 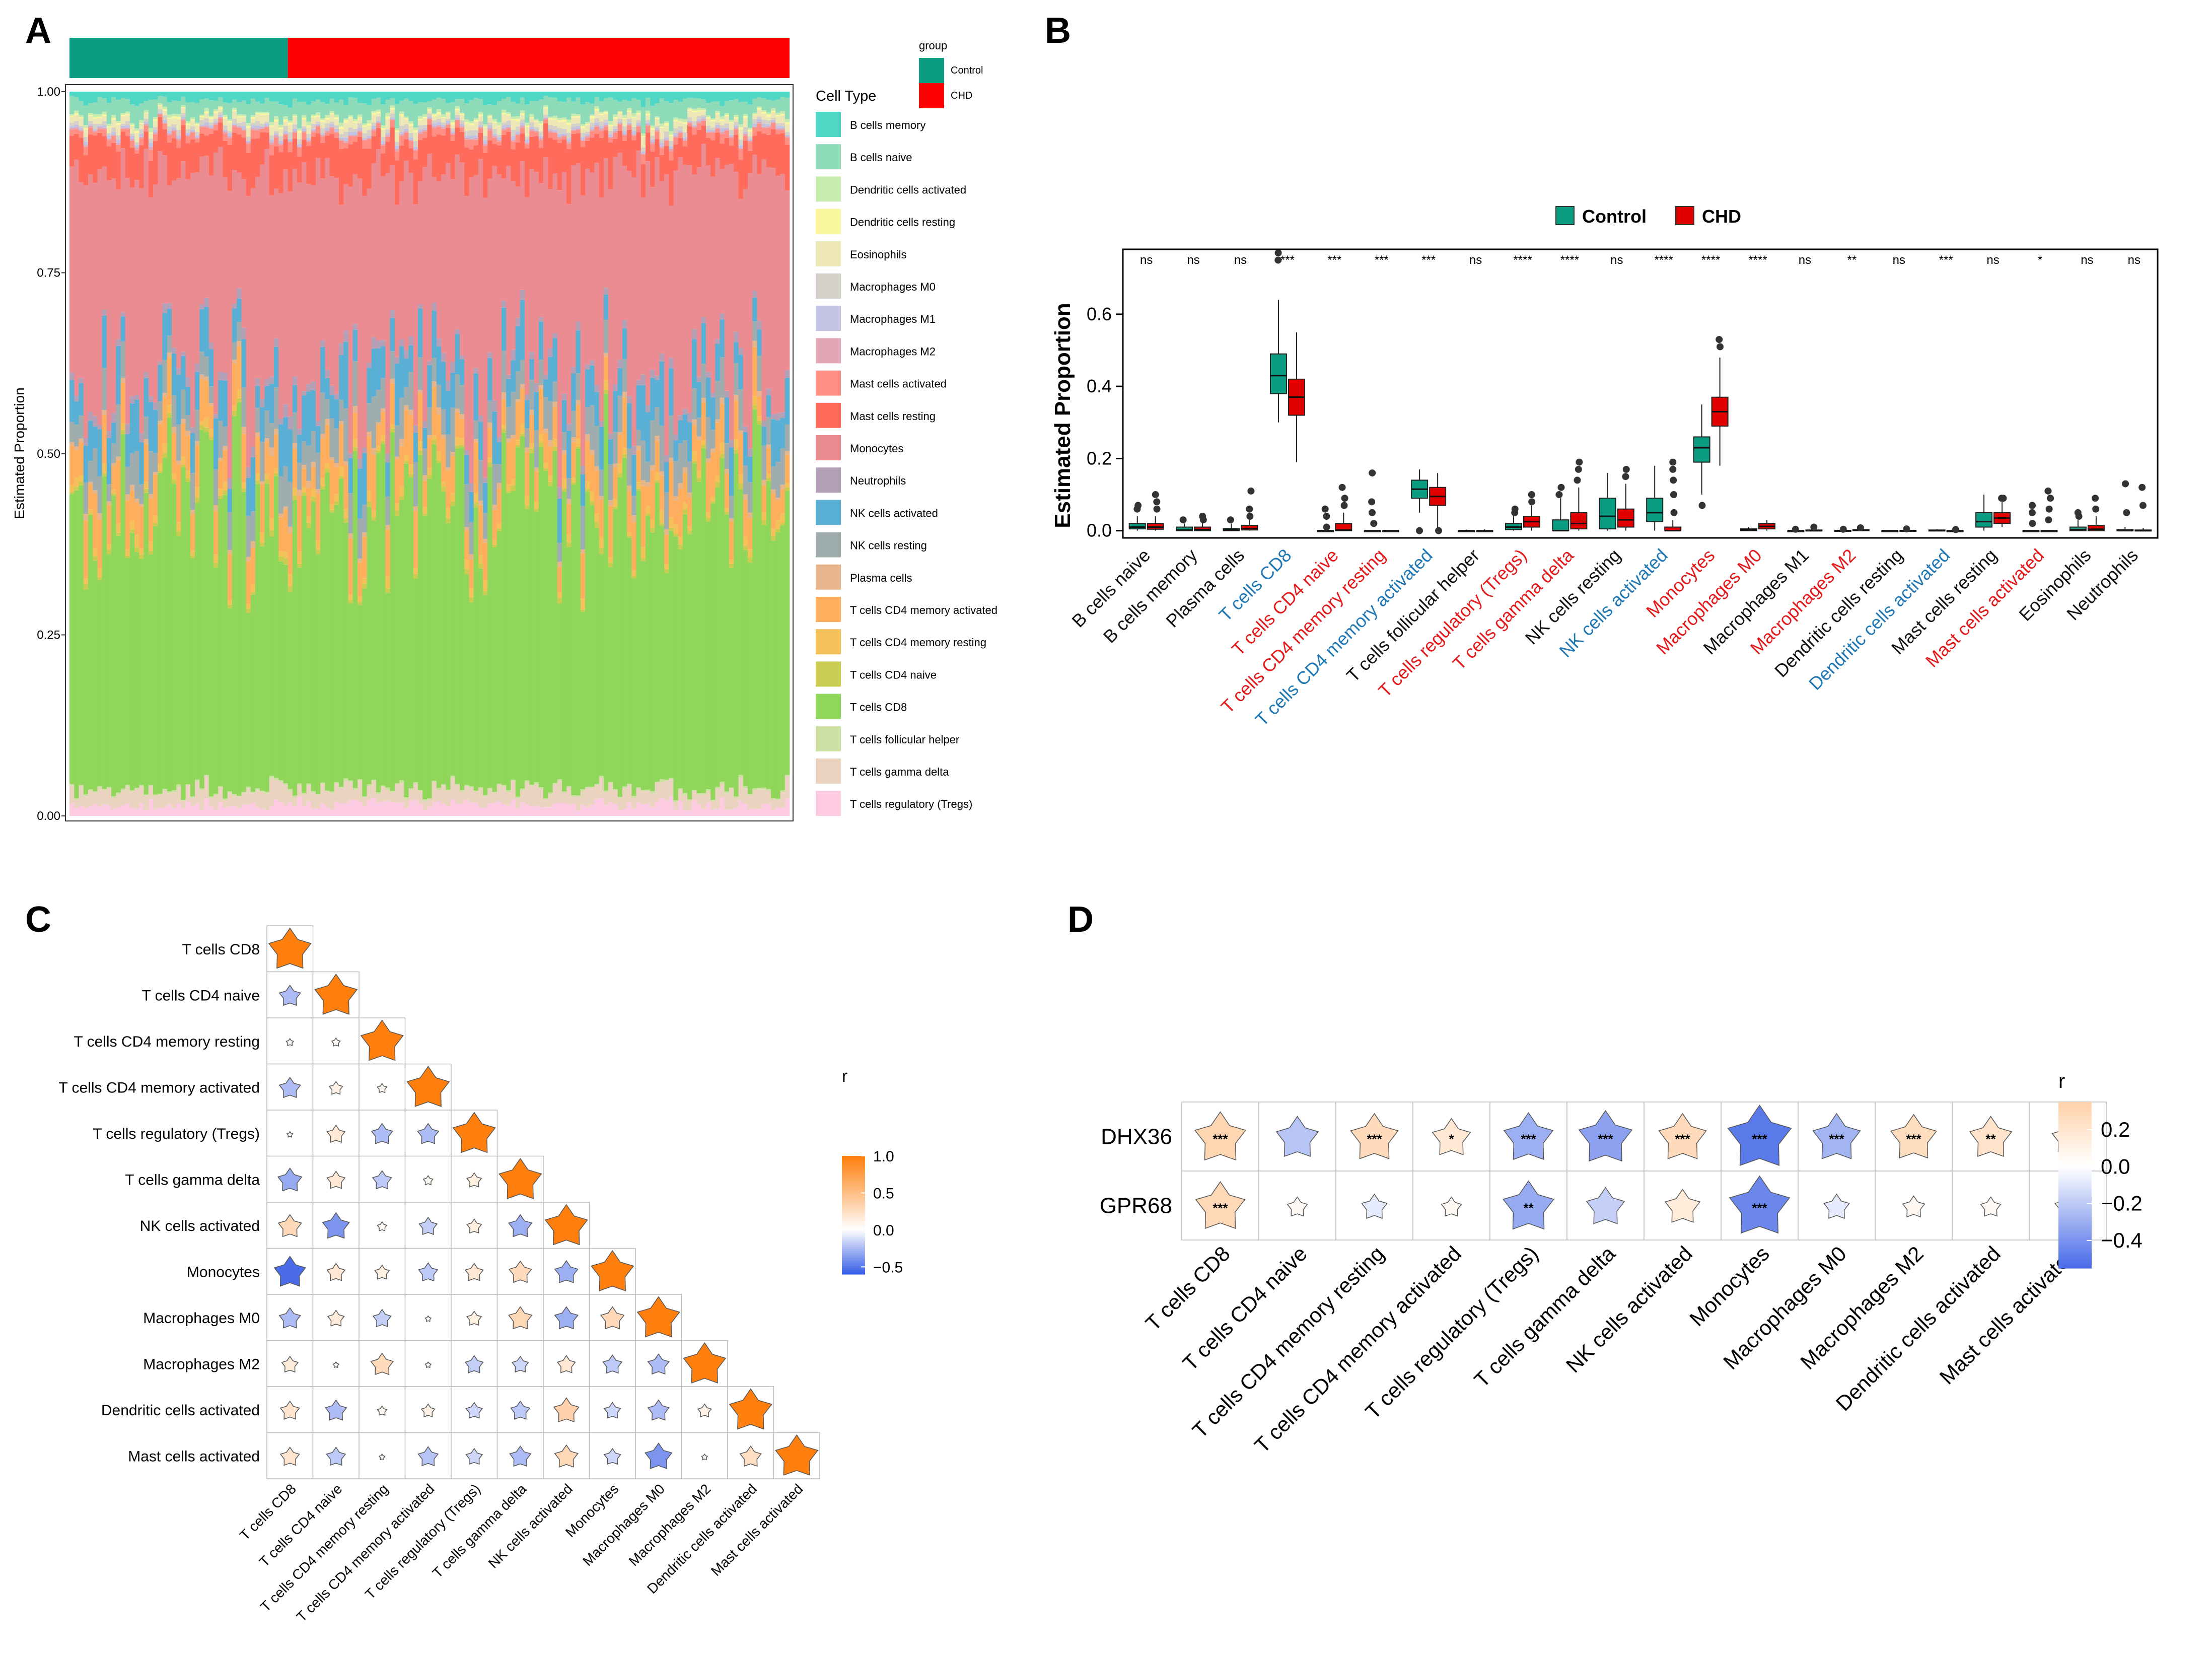 I want to click on a-legend-swatch, so click(x=828, y=480).